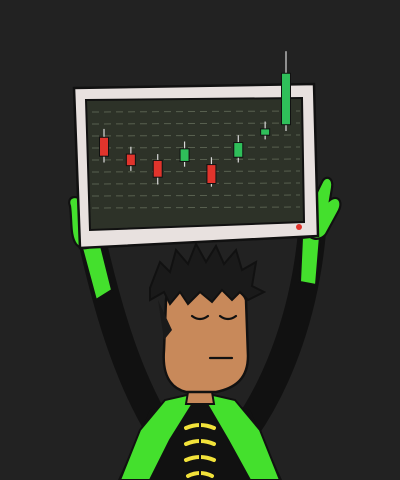  What do you see at coordinates (195, 119) in the screenshot?
I see `chart-candles` at bounding box center [195, 119].